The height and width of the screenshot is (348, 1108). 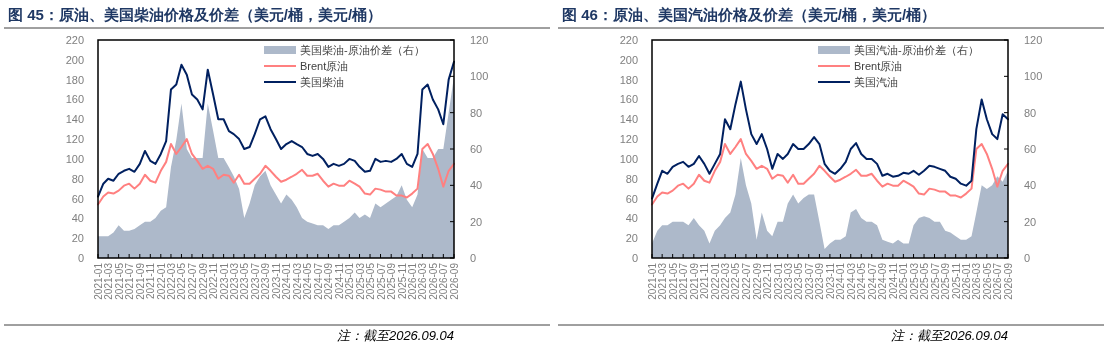 I want to click on x-tick-label: 2021-09, so click(x=694, y=281).